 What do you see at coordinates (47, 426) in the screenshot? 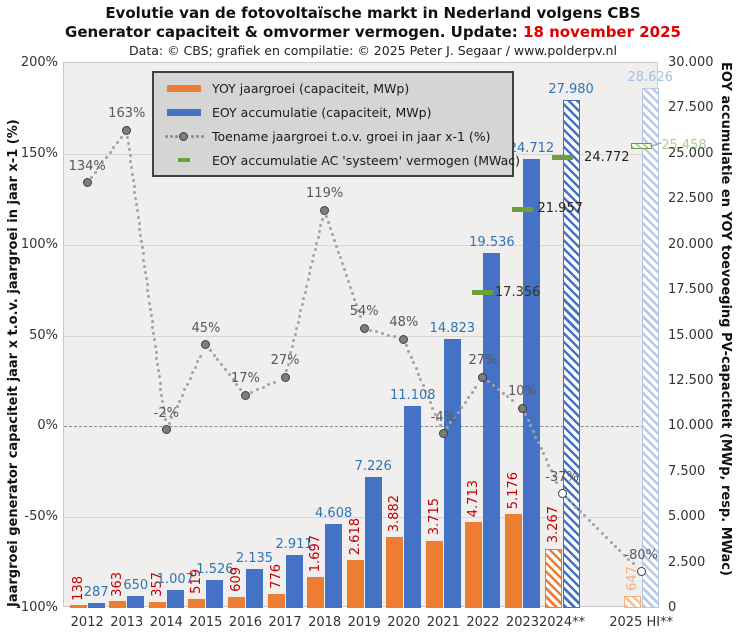
I see `left-axis-tick: 0%` at bounding box center [47, 426].